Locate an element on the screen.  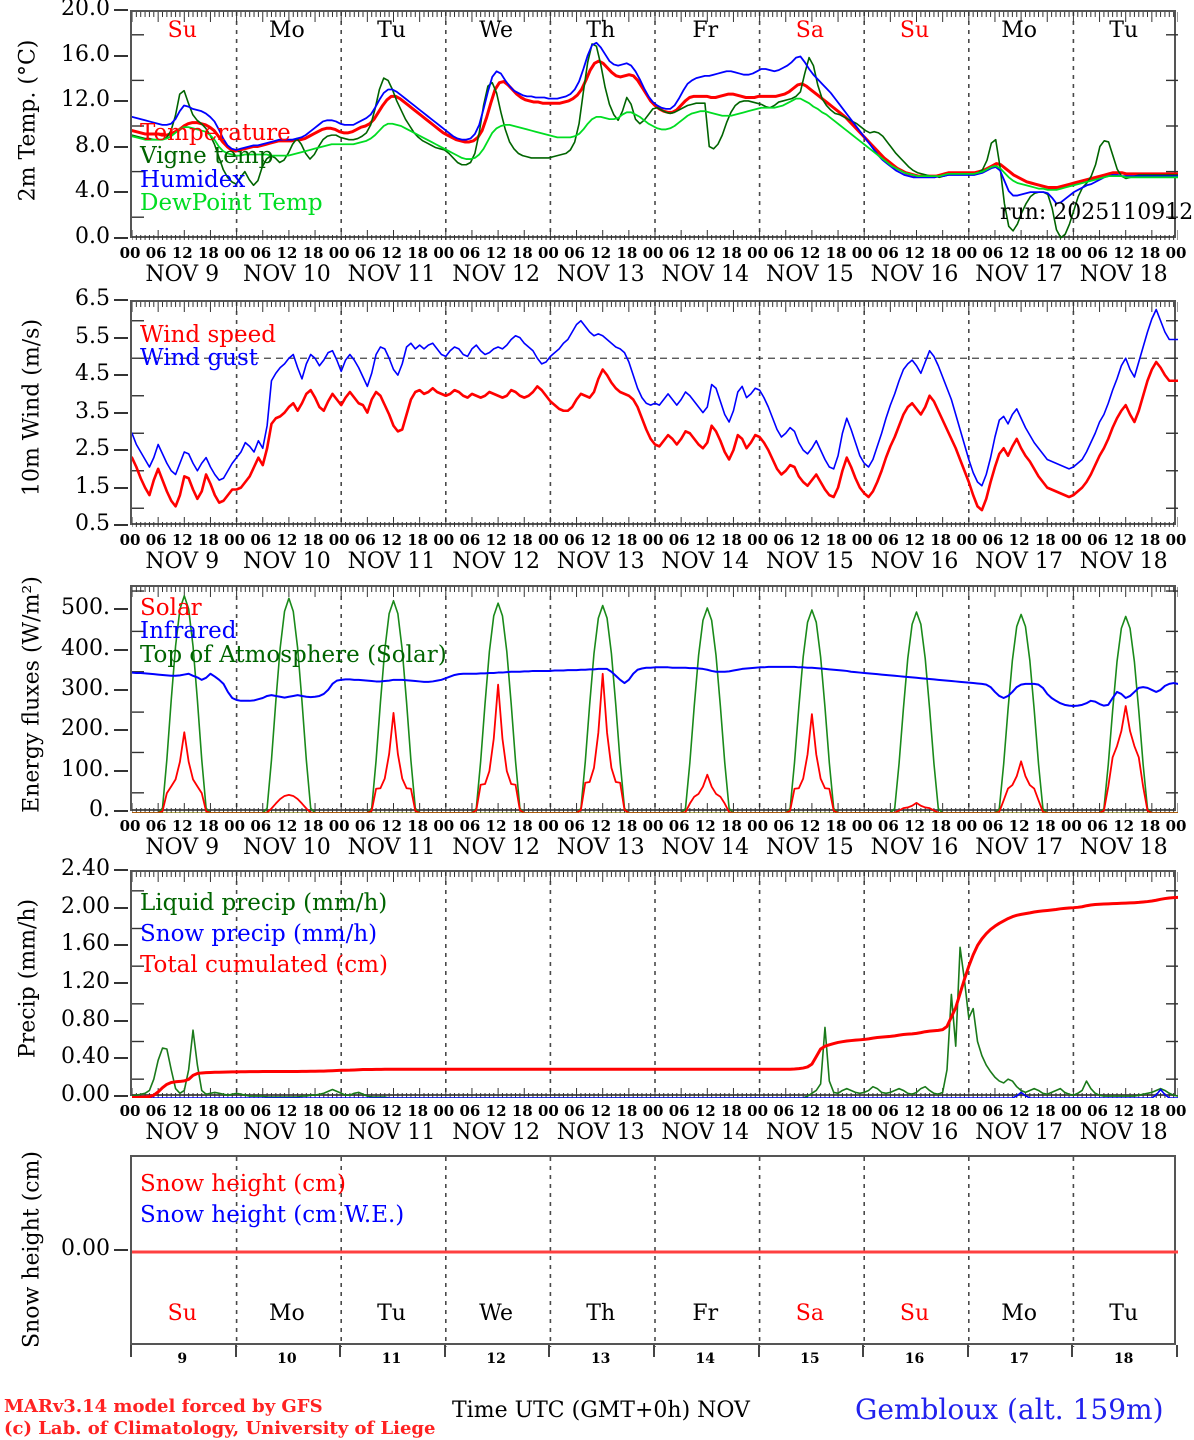
legend-item-wind-gust: Wind gust is located at coordinates (199, 358).